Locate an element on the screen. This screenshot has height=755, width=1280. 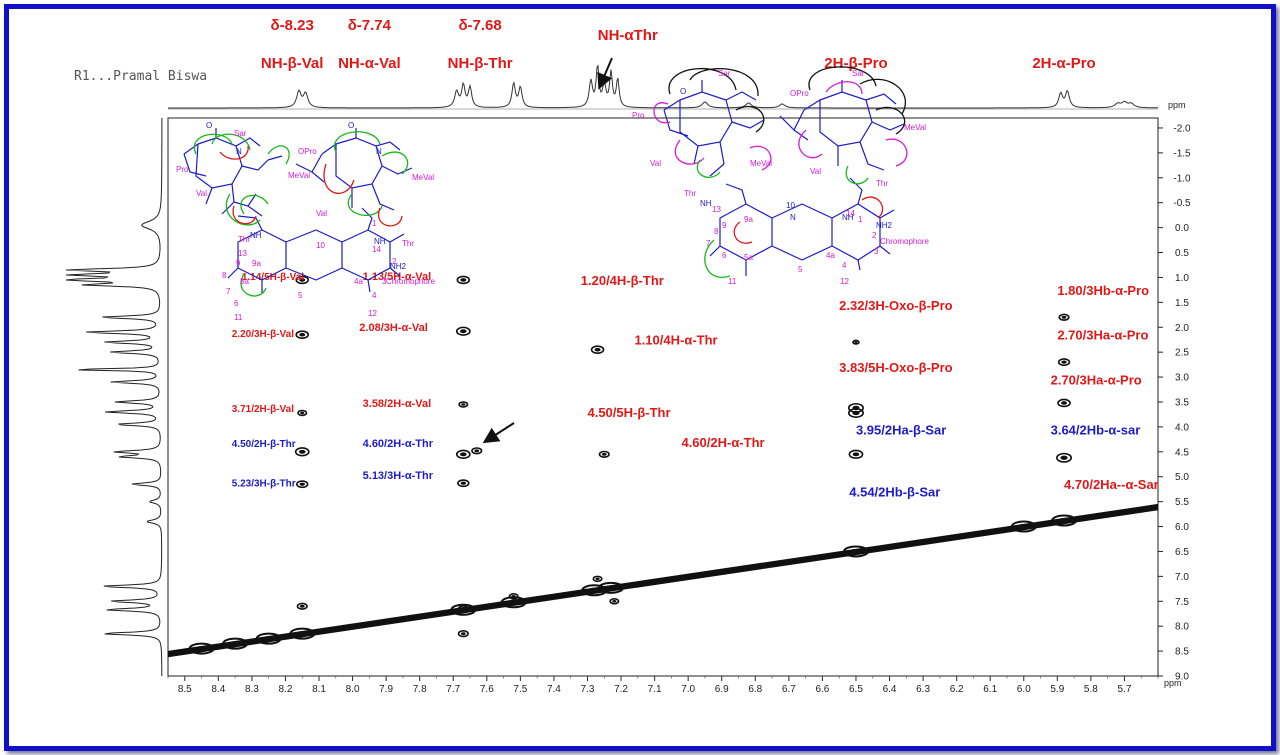
x-tick-label: 8.2 is located at coordinates (286, 689).